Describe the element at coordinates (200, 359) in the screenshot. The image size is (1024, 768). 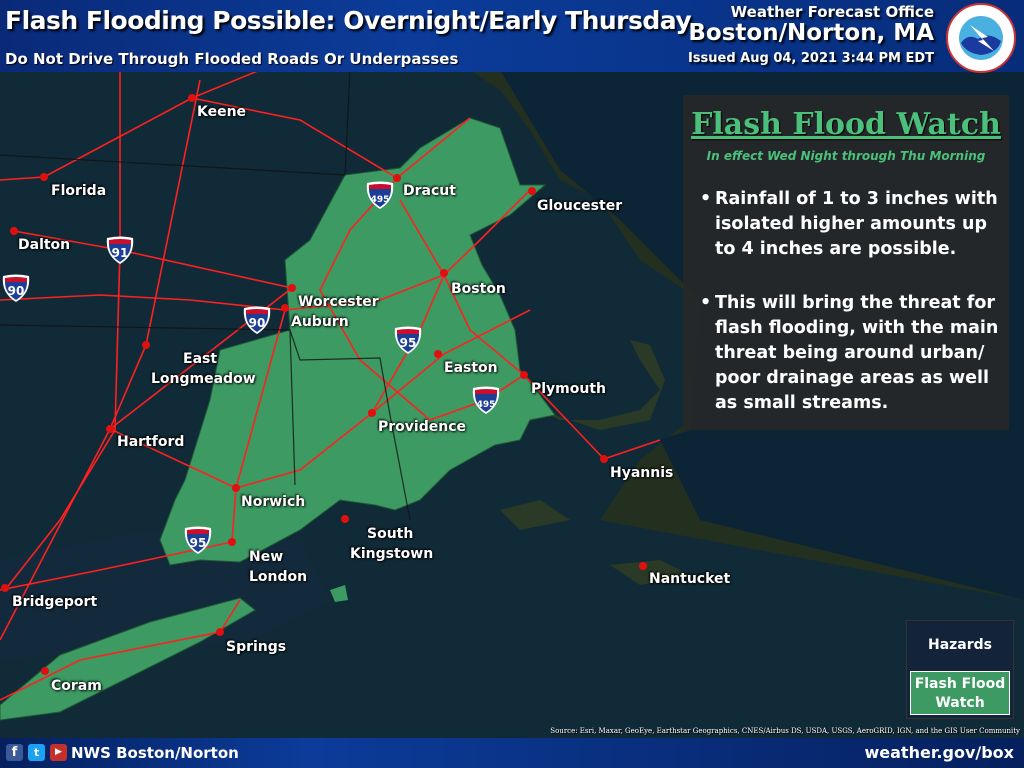
I see `city-label: East` at that location.